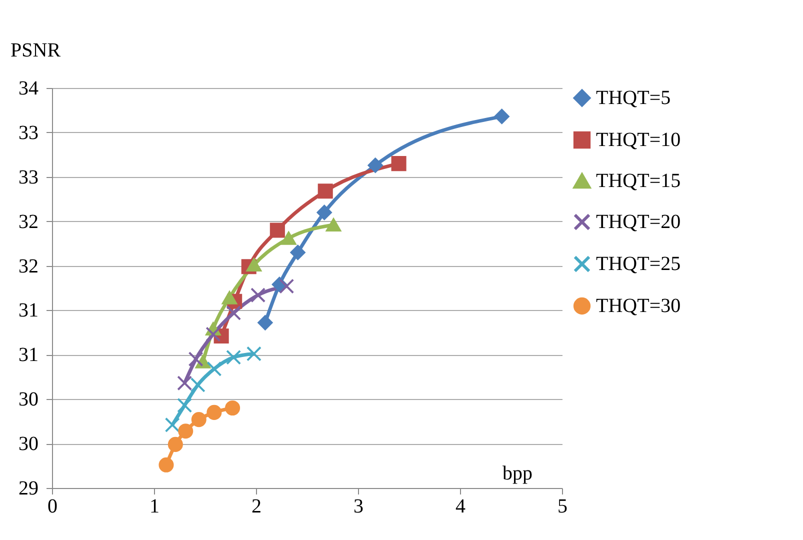 The height and width of the screenshot is (540, 803). What do you see at coordinates (155, 507) in the screenshot?
I see `x-tick-label: 1` at bounding box center [155, 507].